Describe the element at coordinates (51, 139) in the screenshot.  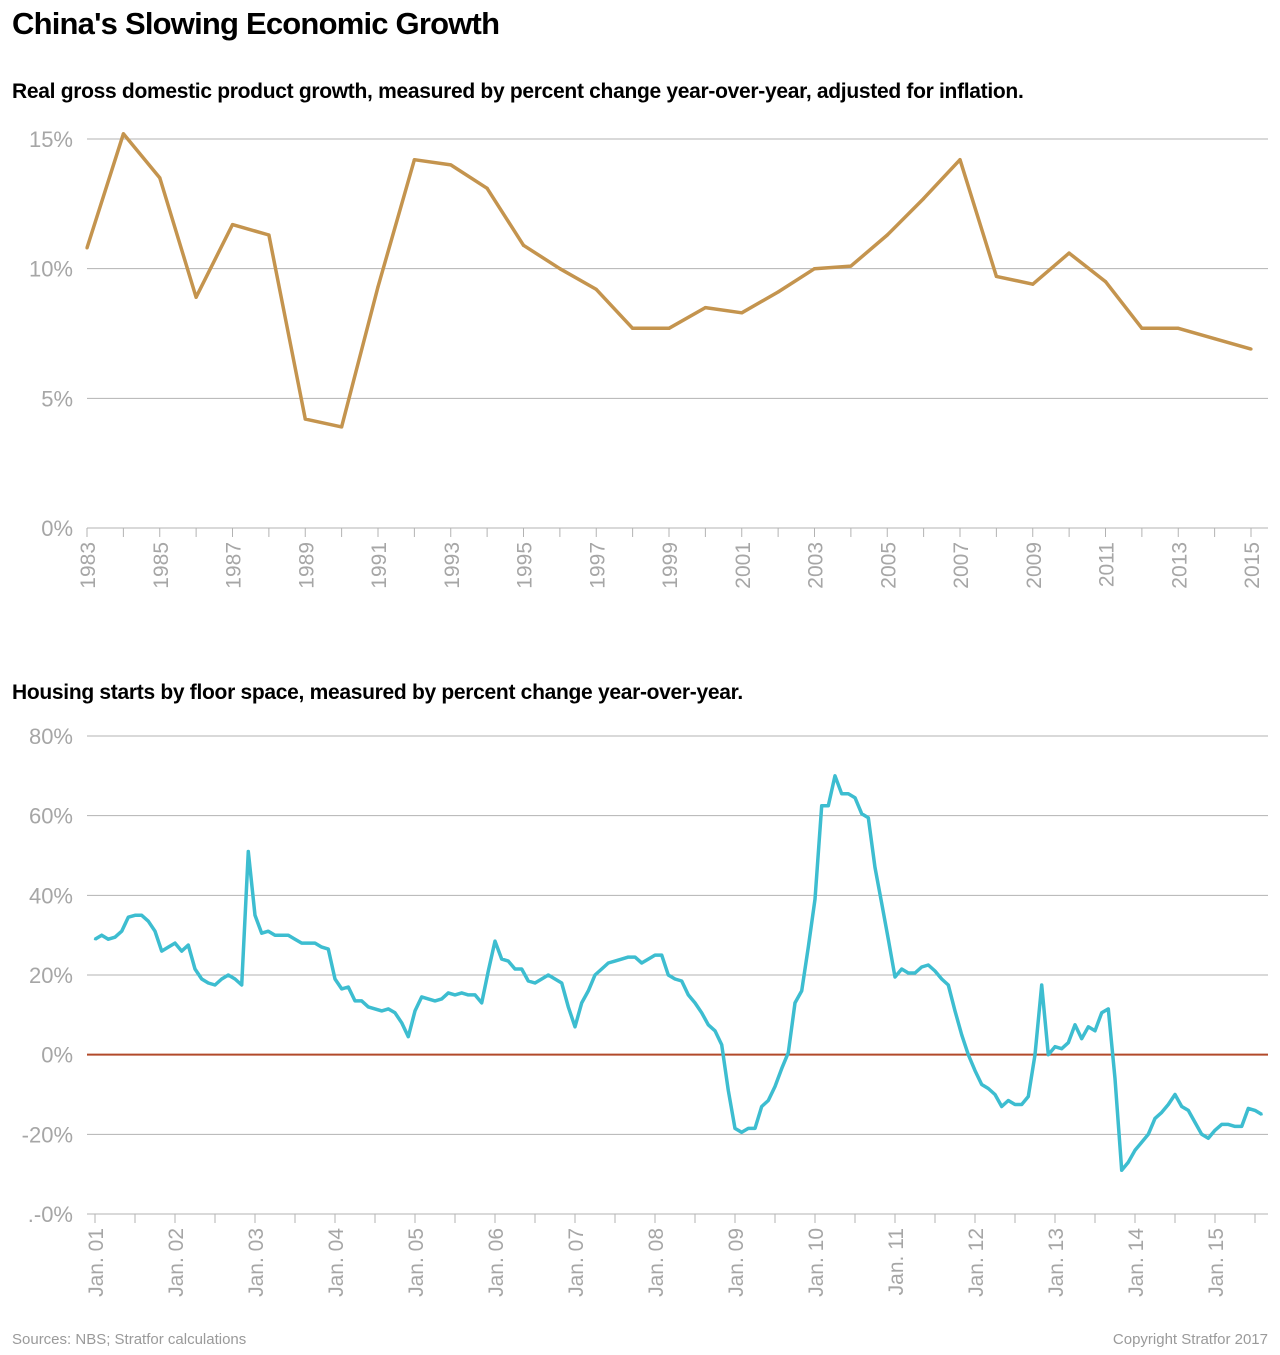
I see `gdp-y-tick-label: 15%` at that location.